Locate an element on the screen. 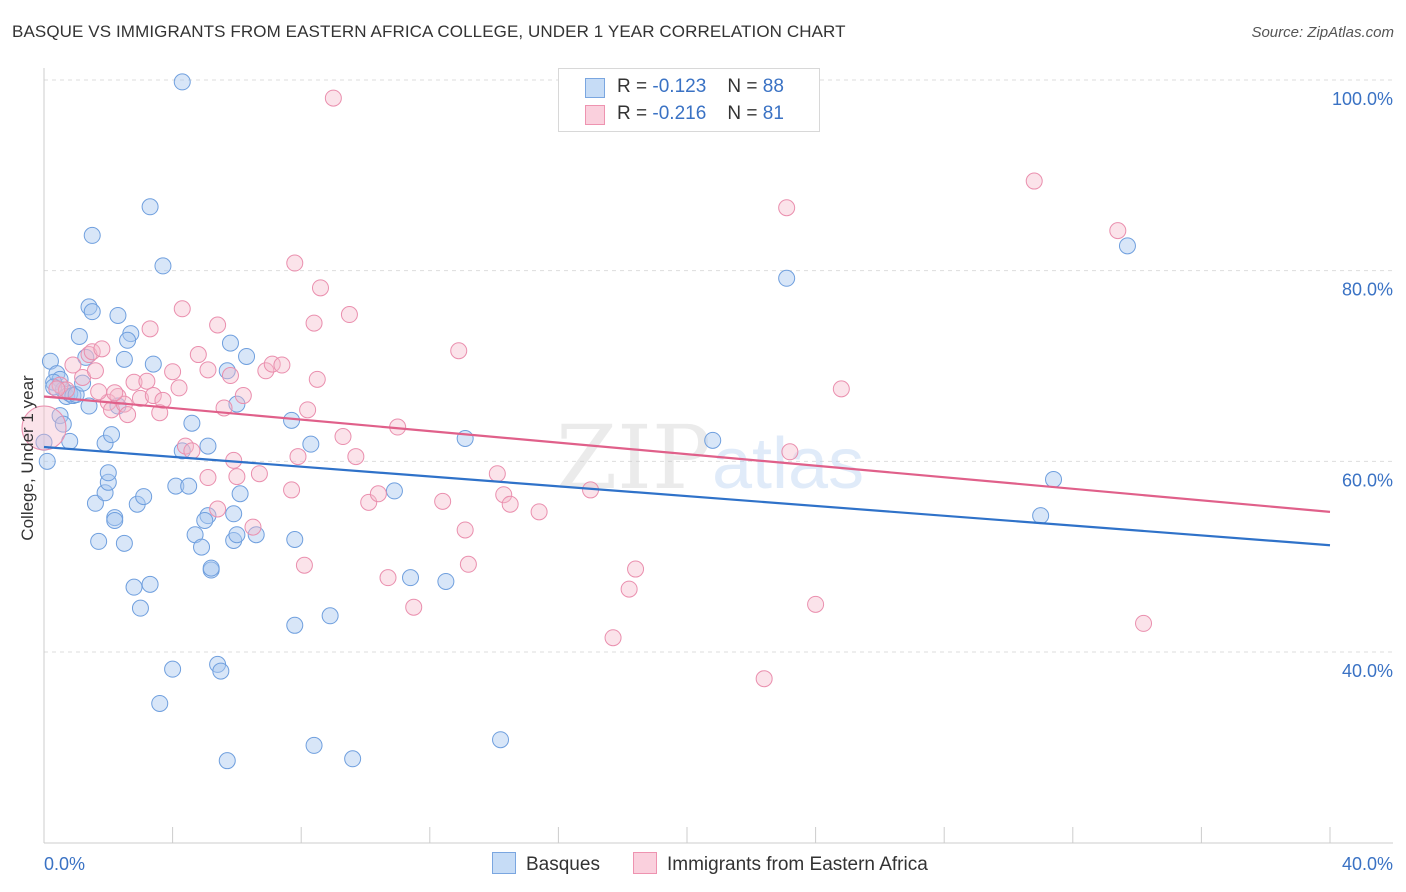 This screenshot has height=892, width=1406. y-tick-label: 100.0% is located at coordinates (1362, 99).